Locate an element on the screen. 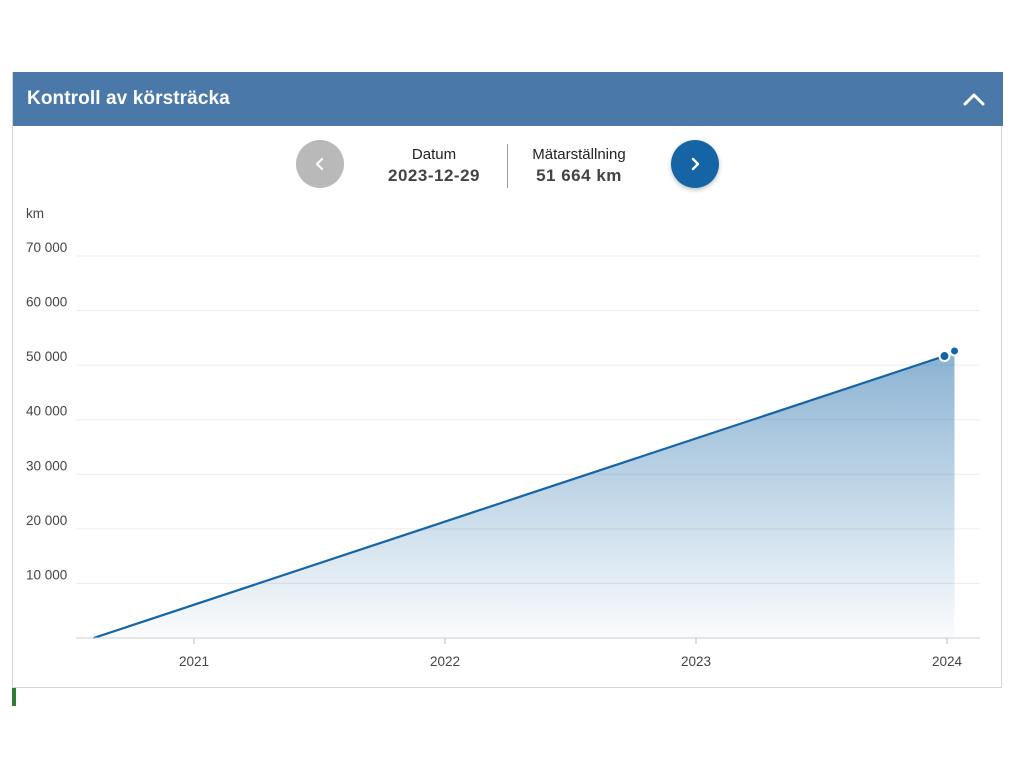  bottom-accent-bar is located at coordinates (14, 697).